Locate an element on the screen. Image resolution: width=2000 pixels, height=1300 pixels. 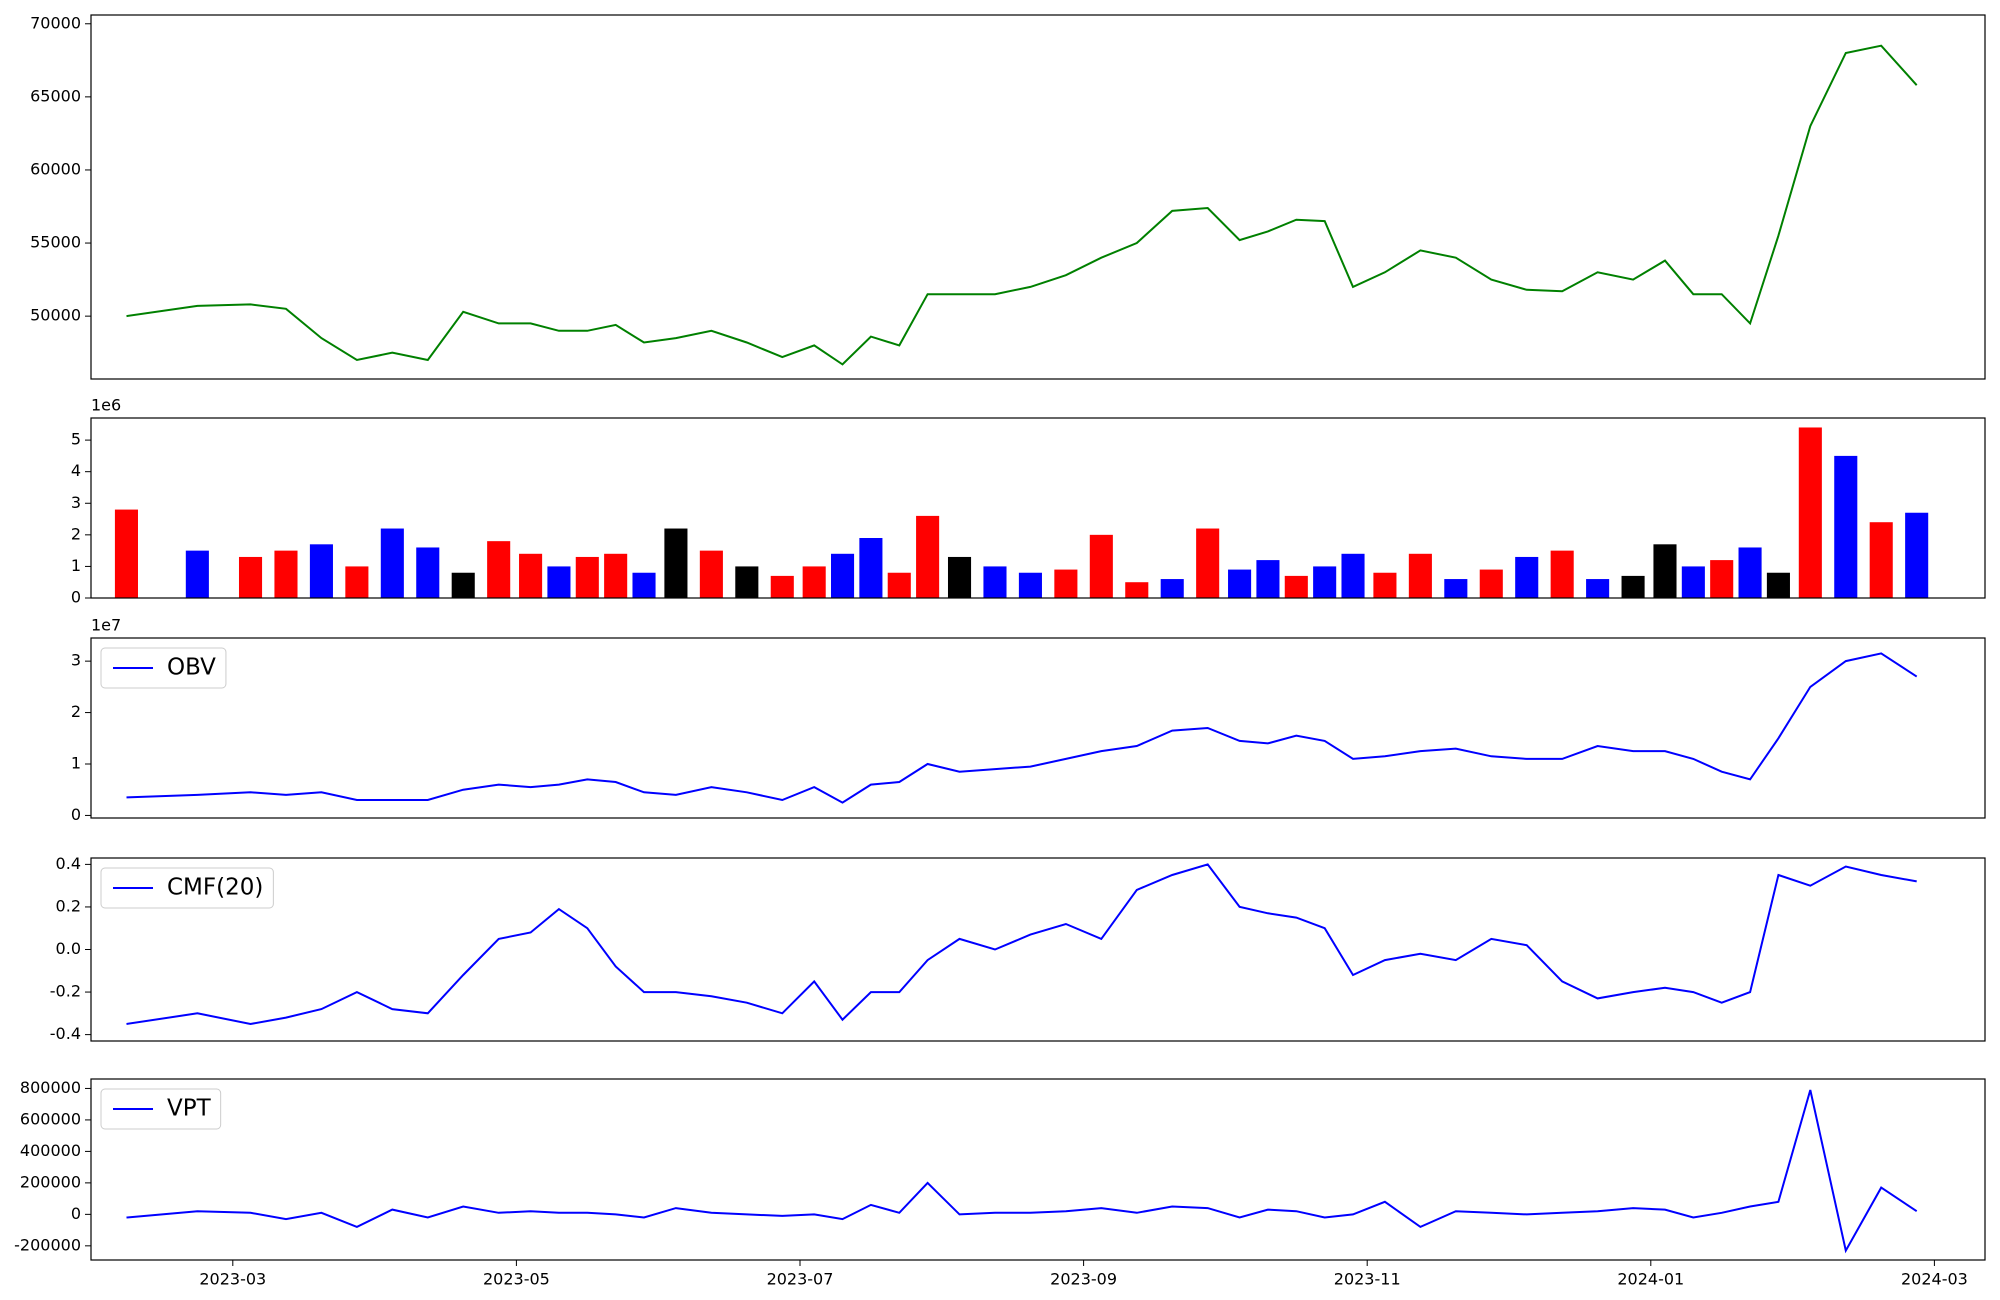
x-tick-label: 2023-03 is located at coordinates (232, 1279).